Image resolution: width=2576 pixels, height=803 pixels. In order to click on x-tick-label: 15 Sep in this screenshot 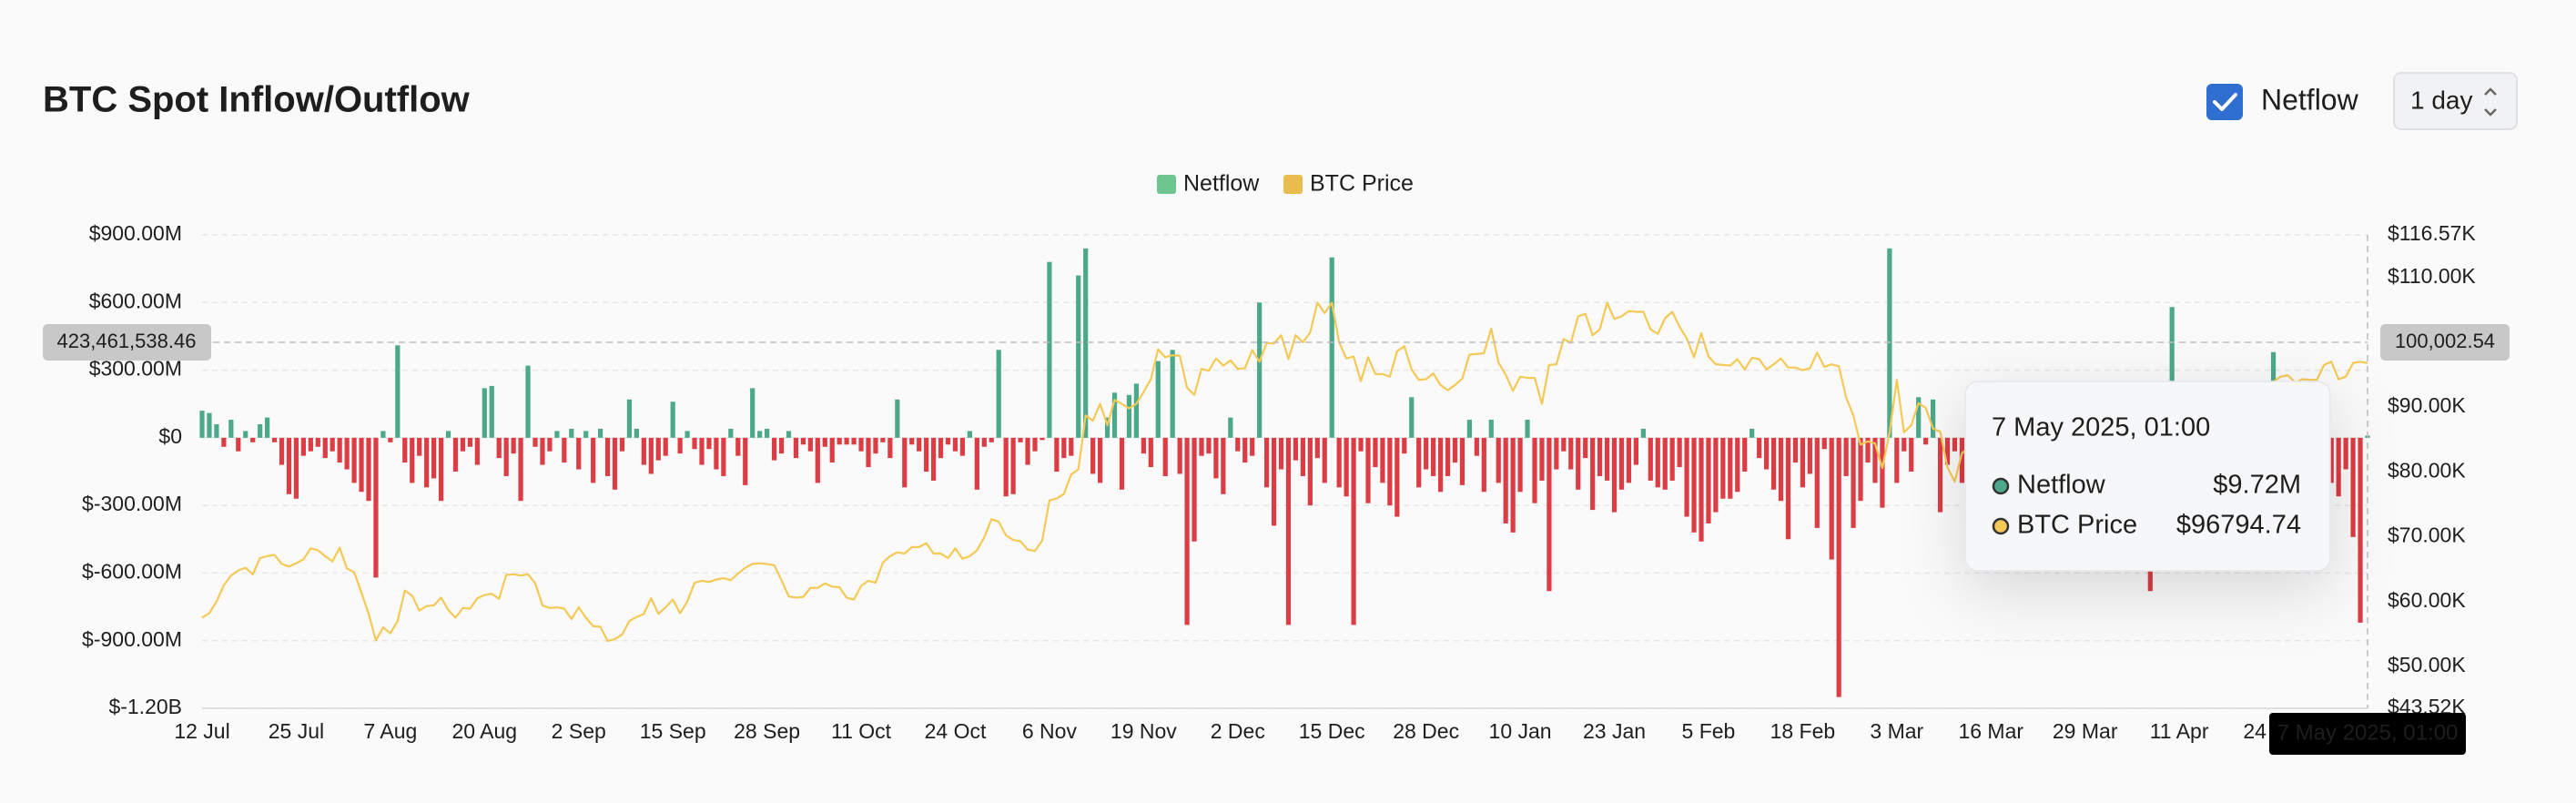, I will do `click(673, 731)`.